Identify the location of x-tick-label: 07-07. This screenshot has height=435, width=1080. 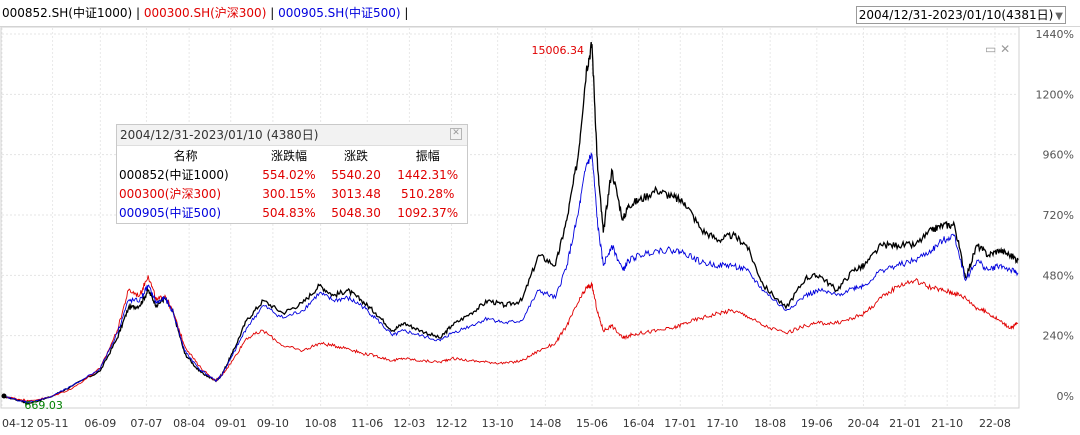
(146, 423).